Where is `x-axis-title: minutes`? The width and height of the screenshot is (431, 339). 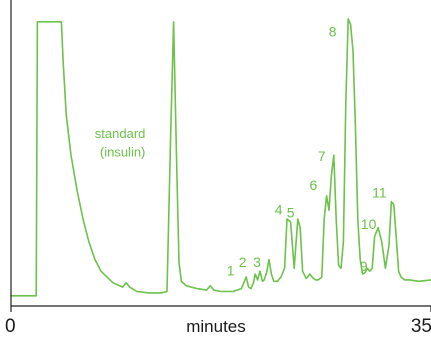 x-axis-title: minutes is located at coordinates (216, 326).